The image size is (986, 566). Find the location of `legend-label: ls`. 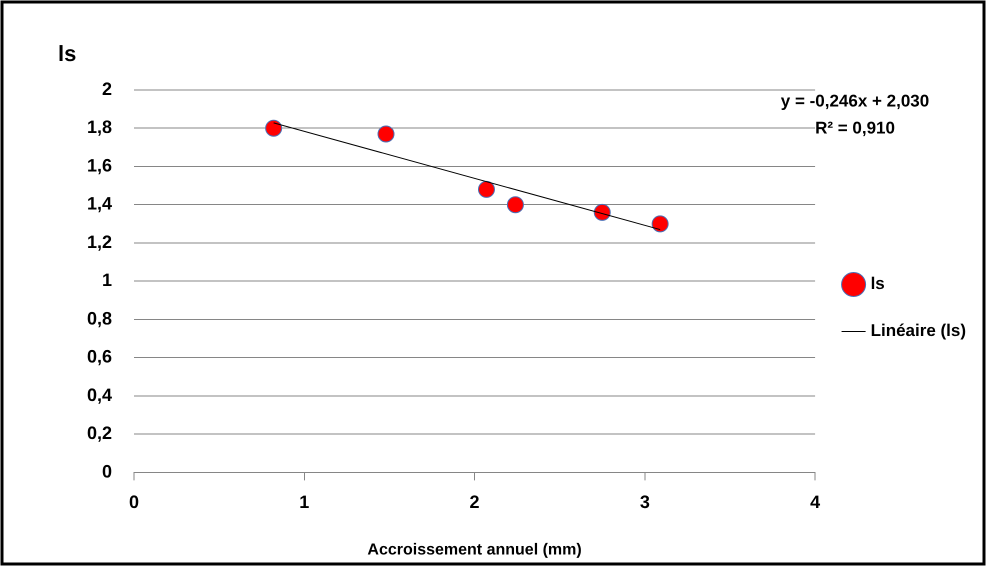

legend-label: ls is located at coordinates (877, 284).